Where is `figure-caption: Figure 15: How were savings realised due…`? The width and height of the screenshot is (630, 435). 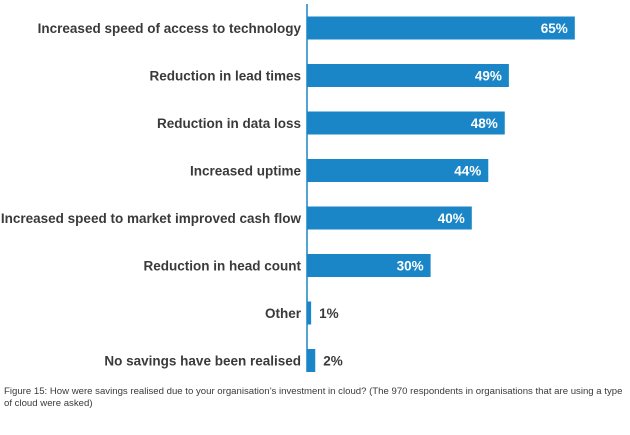
figure-caption: Figure 15: How were savings realised due… is located at coordinates (313, 397).